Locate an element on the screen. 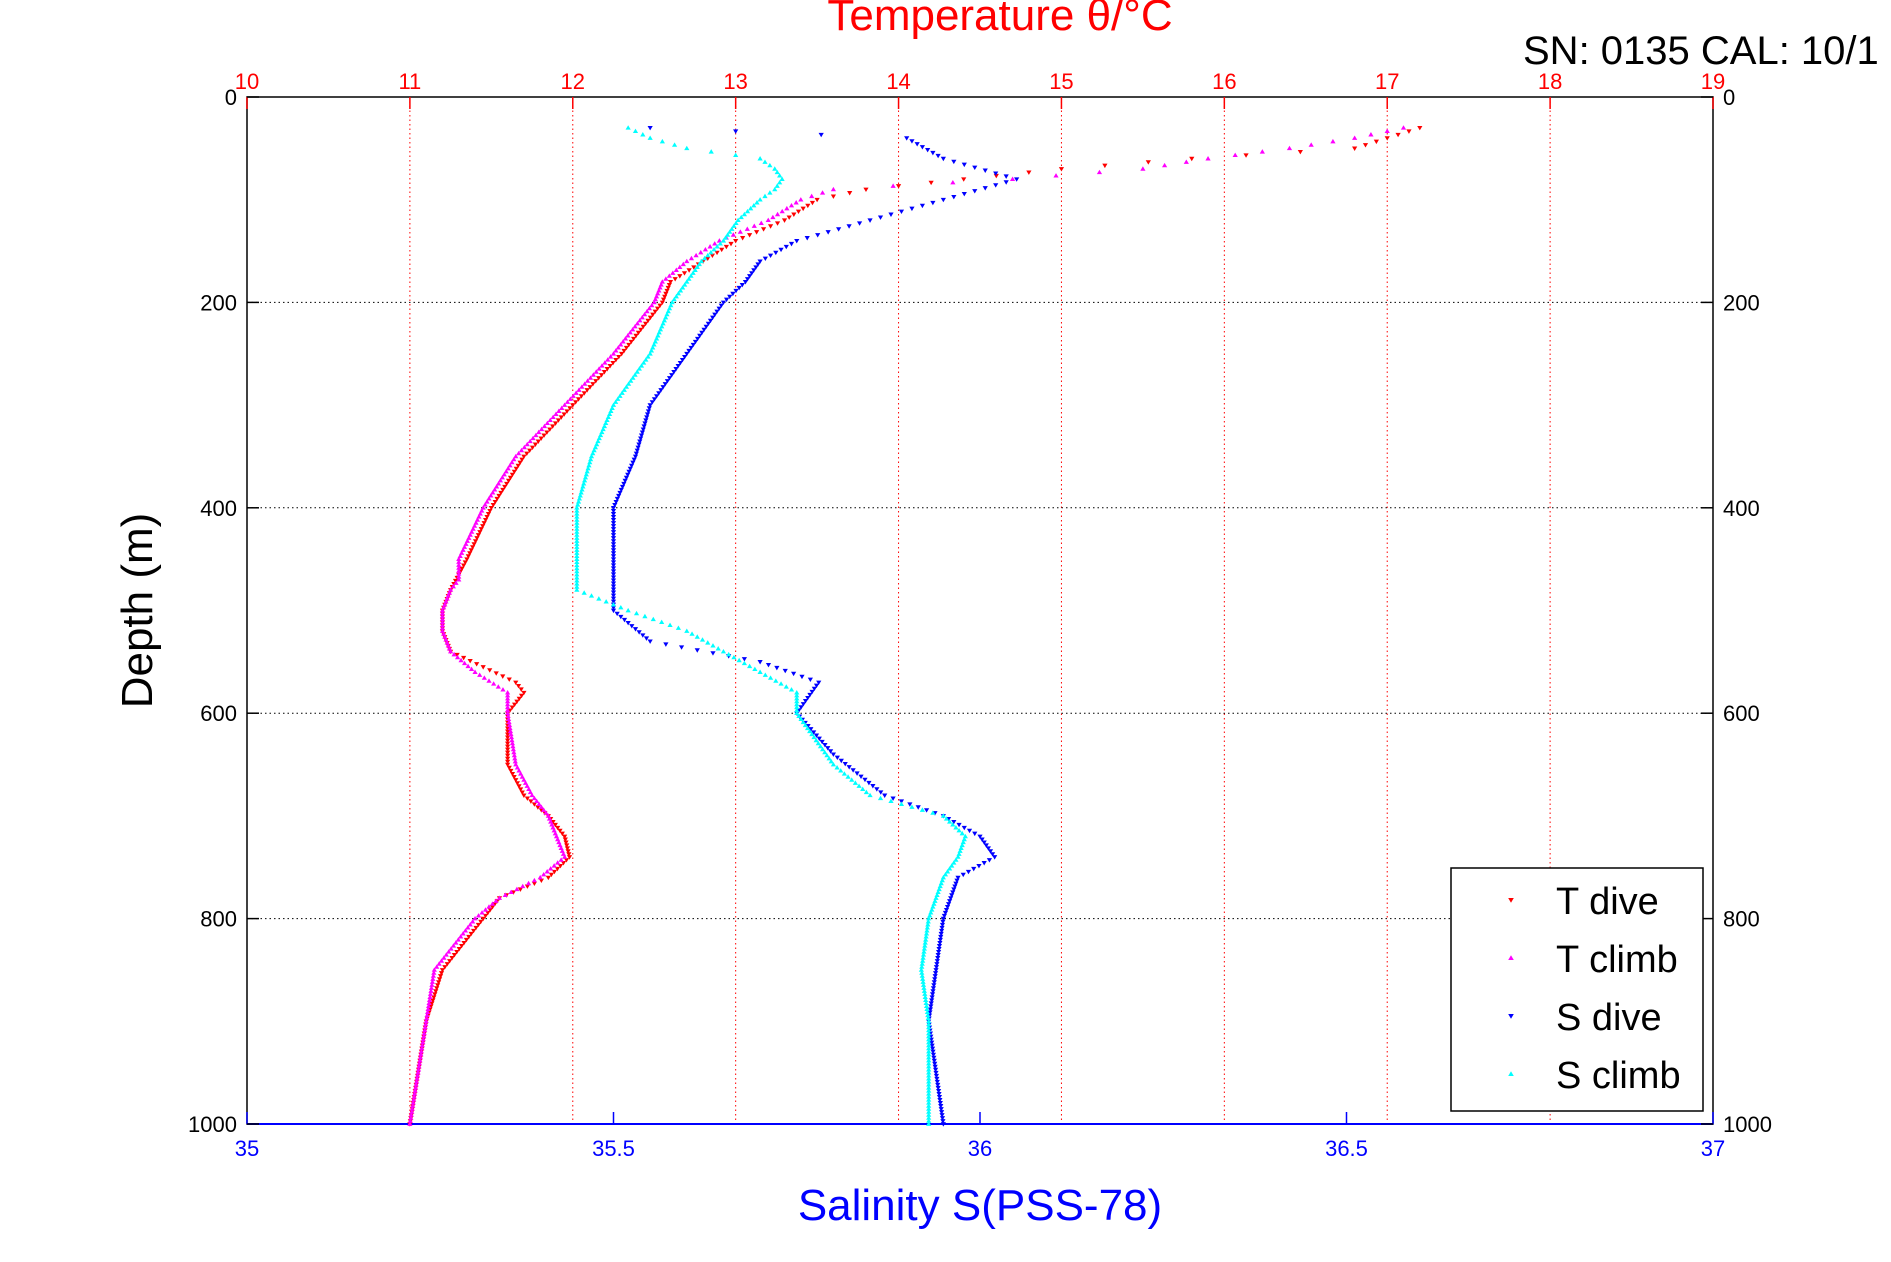 This screenshot has height=1262, width=1891. y-axis-label: Depth (m) is located at coordinates (137, 611).